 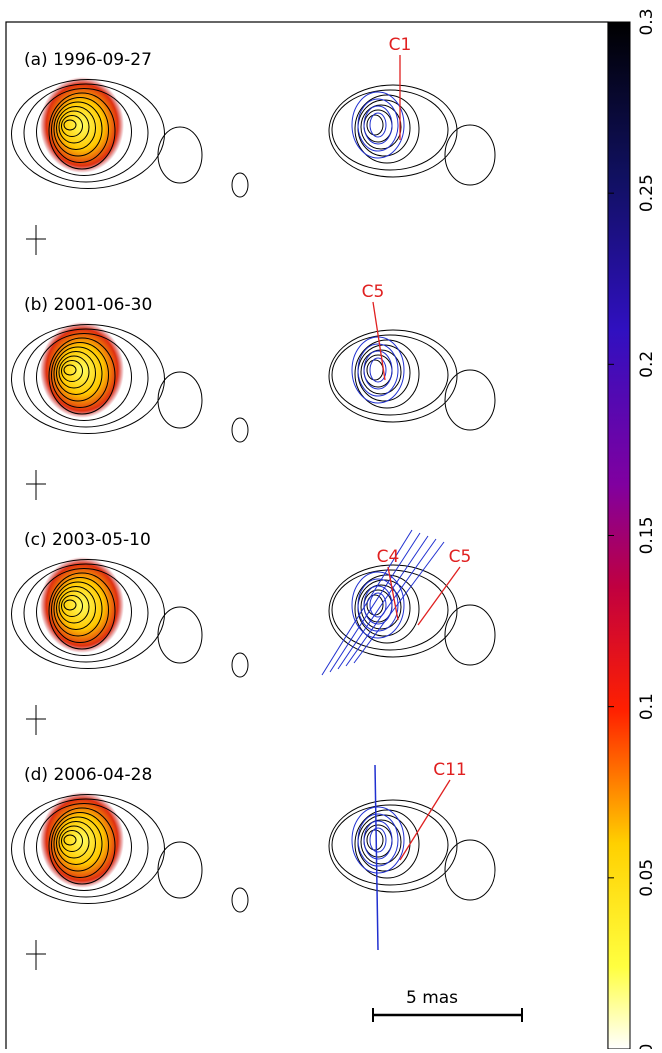 I want to click on colorbar-tick-label: 0.1, so click(x=647, y=706).